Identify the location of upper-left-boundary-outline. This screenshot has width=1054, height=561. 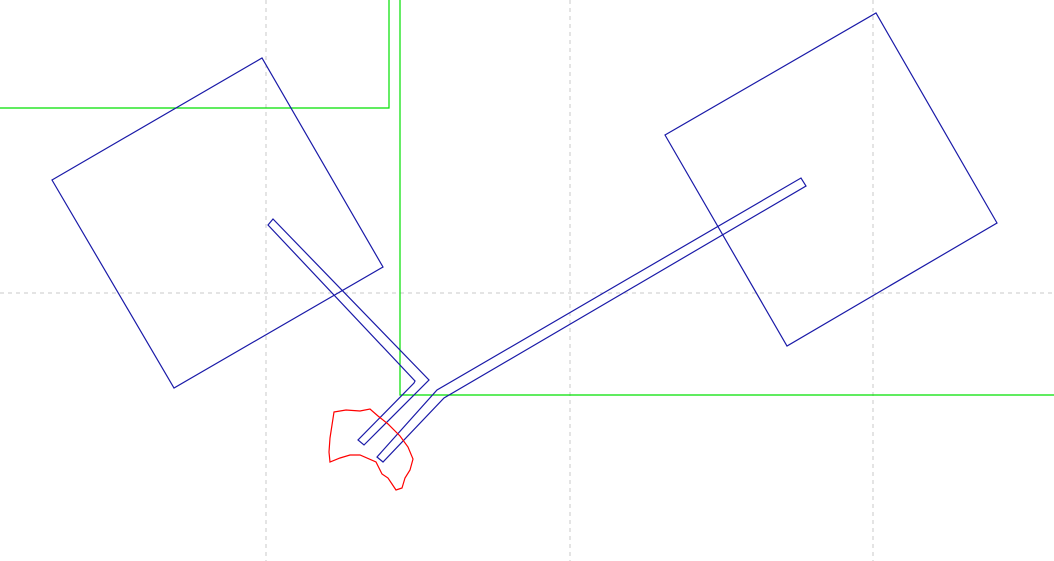
(195, 54).